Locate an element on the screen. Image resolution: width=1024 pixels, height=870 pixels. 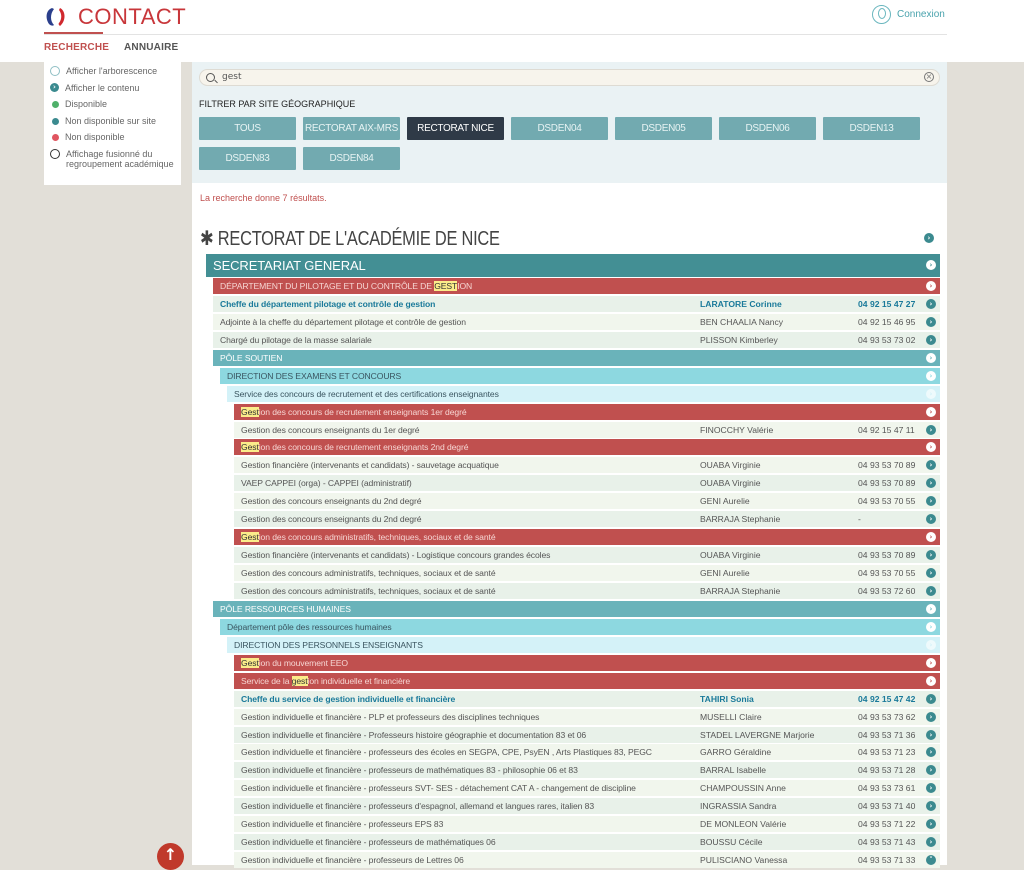
marianne-logo-icon is located at coordinates (55, 17).